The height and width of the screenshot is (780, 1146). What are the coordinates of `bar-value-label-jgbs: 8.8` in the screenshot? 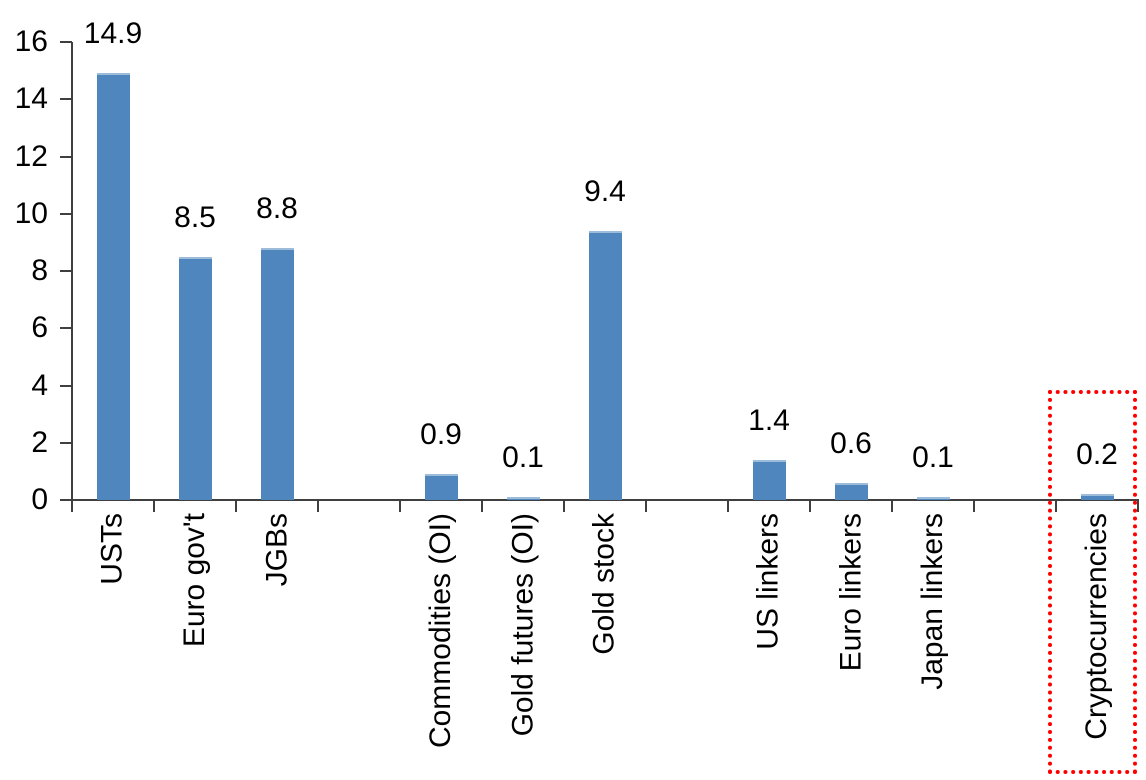 It's located at (277, 209).